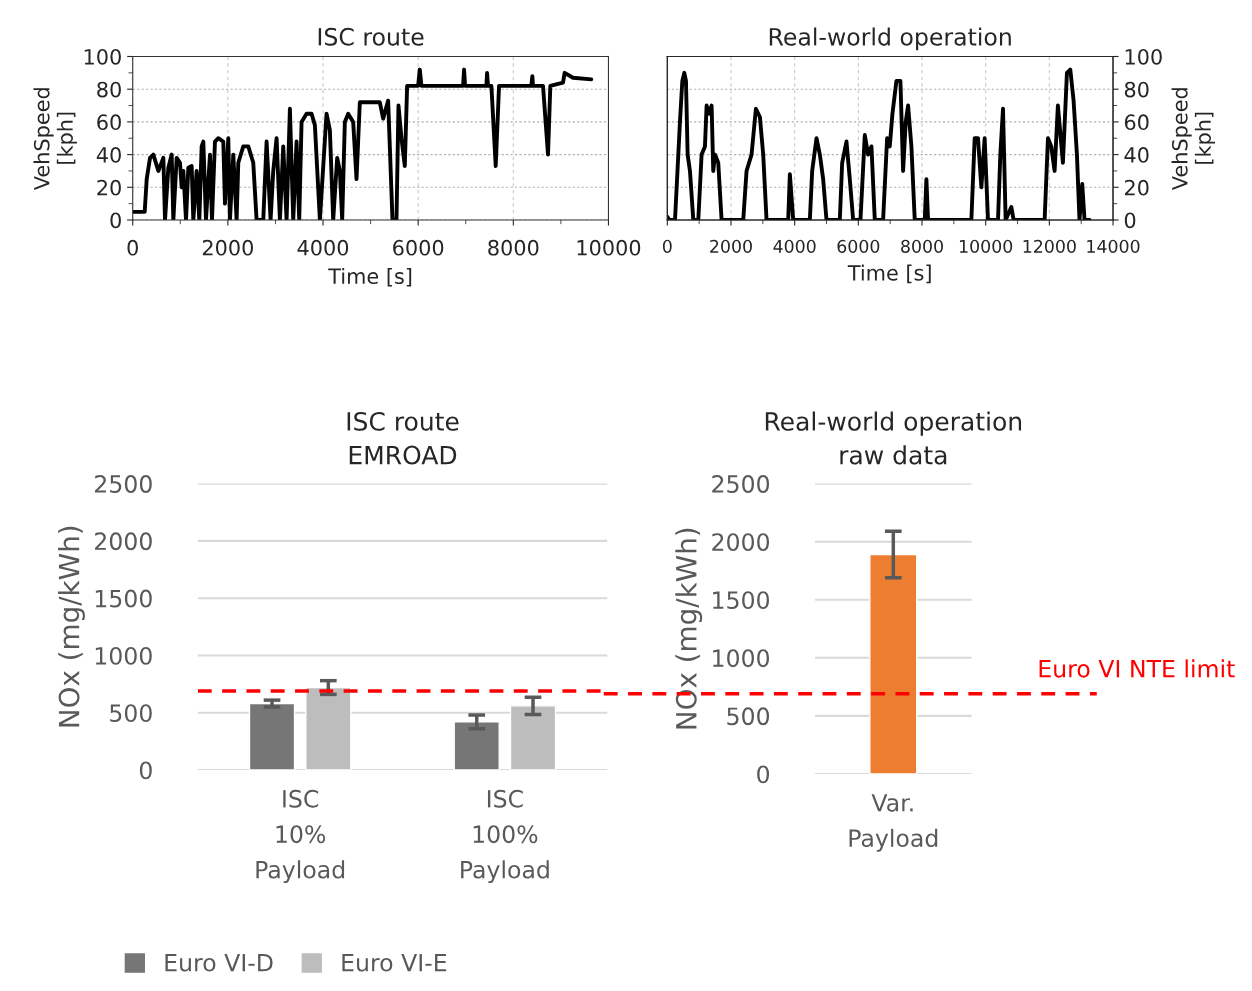 This screenshot has width=1252, height=991. Describe the element at coordinates (893, 823) in the screenshot. I see `x-tick-label: Var. Payload` at that location.